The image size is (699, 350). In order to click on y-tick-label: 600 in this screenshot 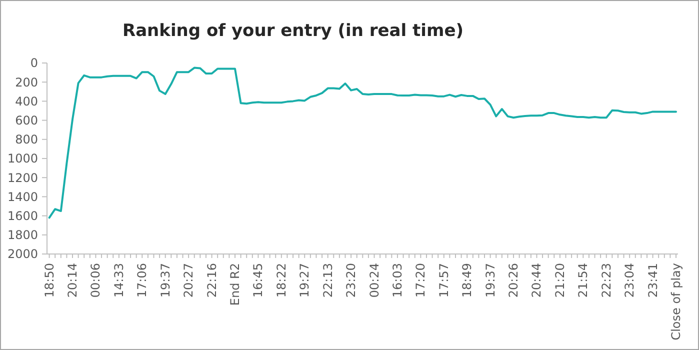, I will do `click(26, 121)`.